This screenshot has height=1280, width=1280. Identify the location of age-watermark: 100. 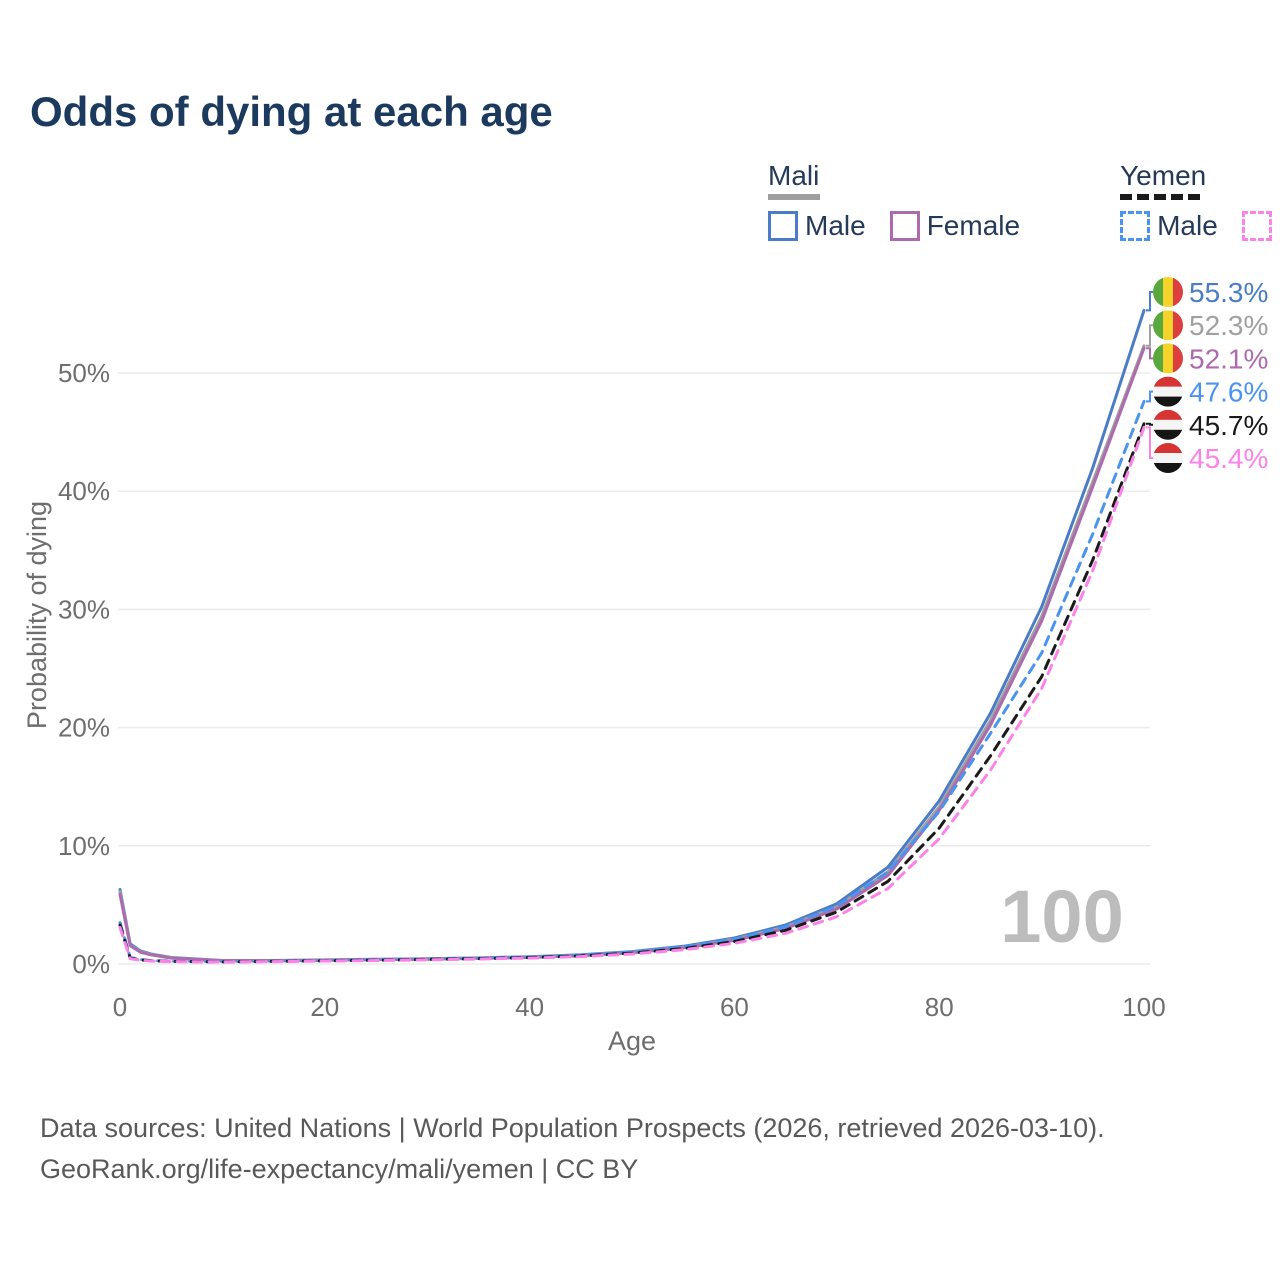
(1061, 916).